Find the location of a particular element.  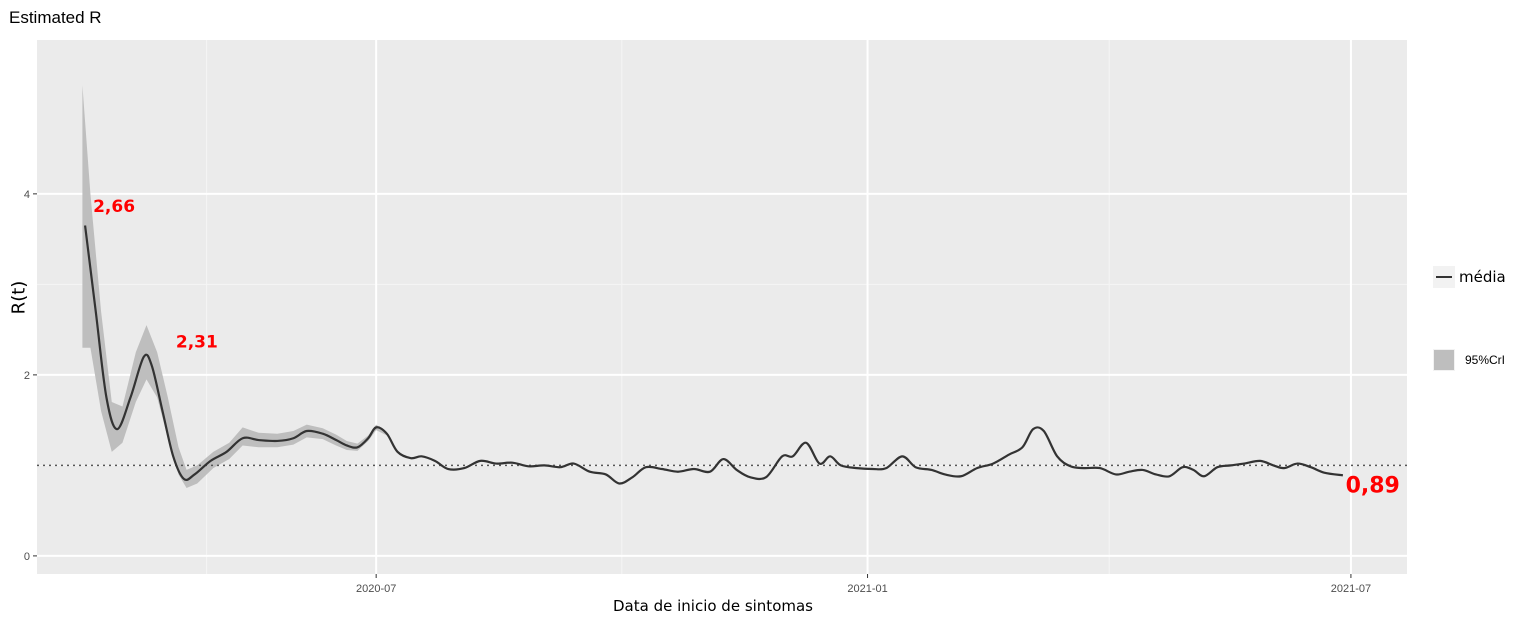

legend-entry-crl: 95%CrI is located at coordinates (1469, 360).